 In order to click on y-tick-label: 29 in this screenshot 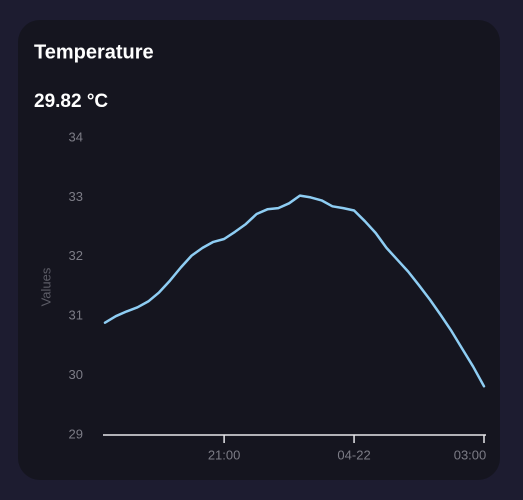, I will do `click(76, 433)`.